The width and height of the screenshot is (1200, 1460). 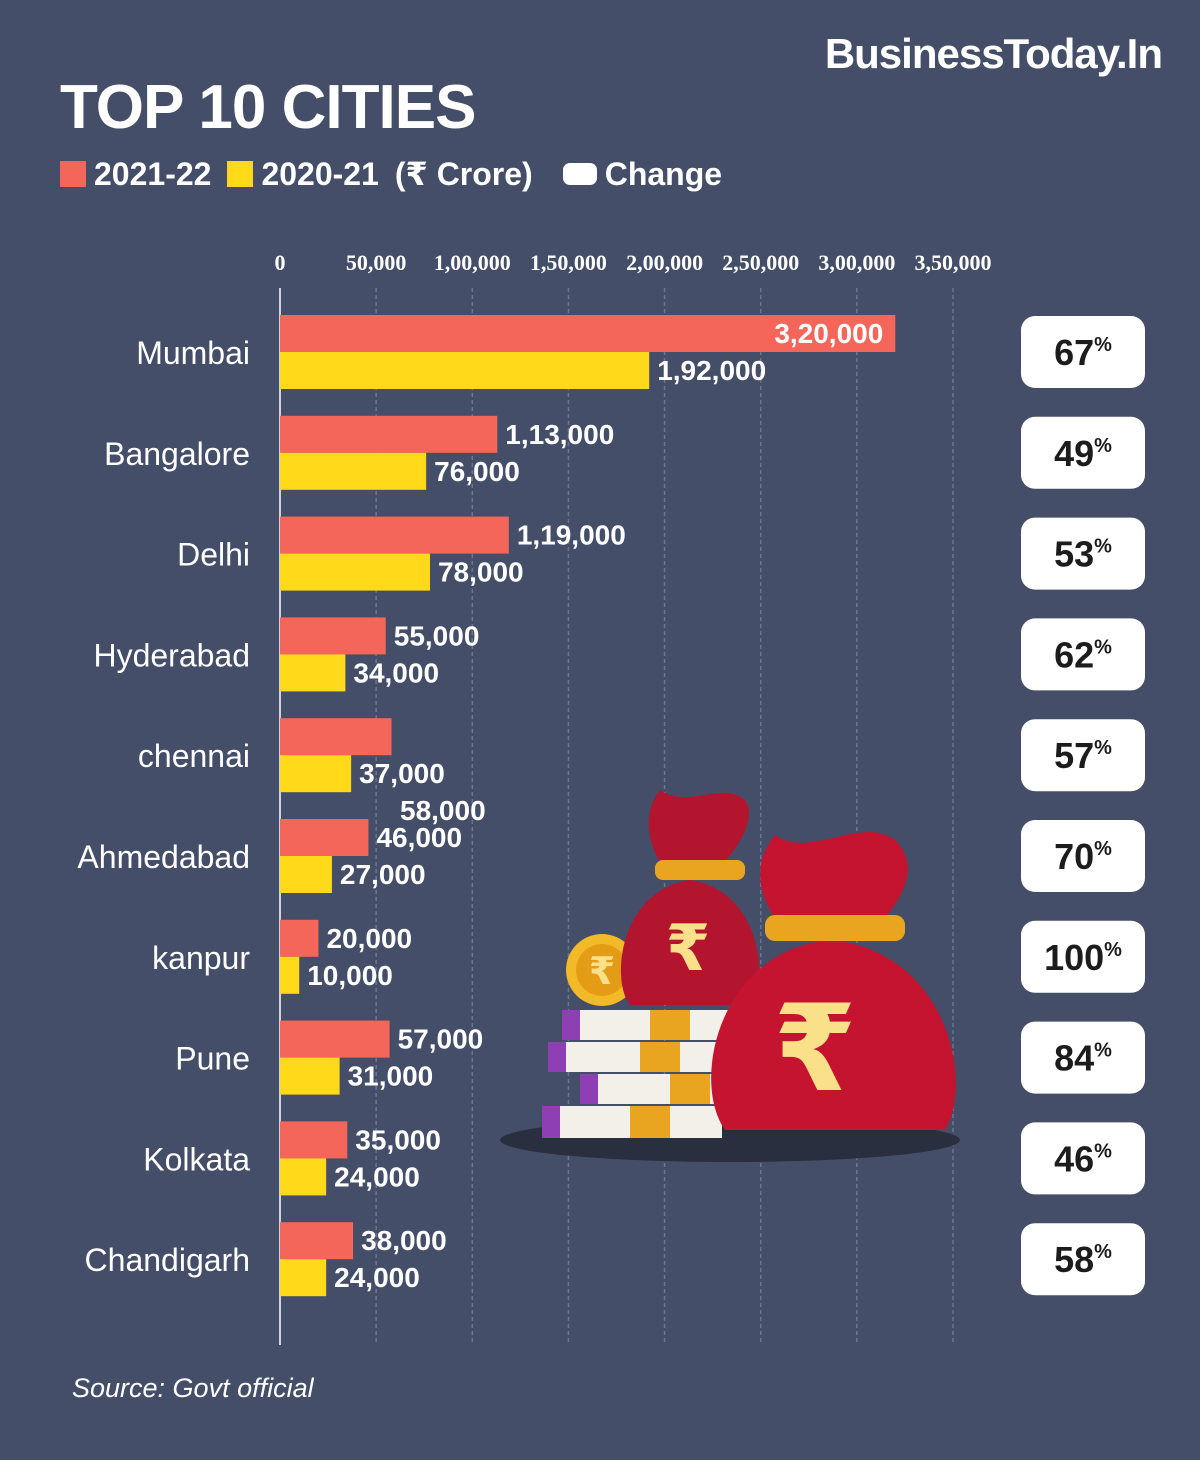 I want to click on data-label-2020-21: 34,000, so click(x=396, y=672).